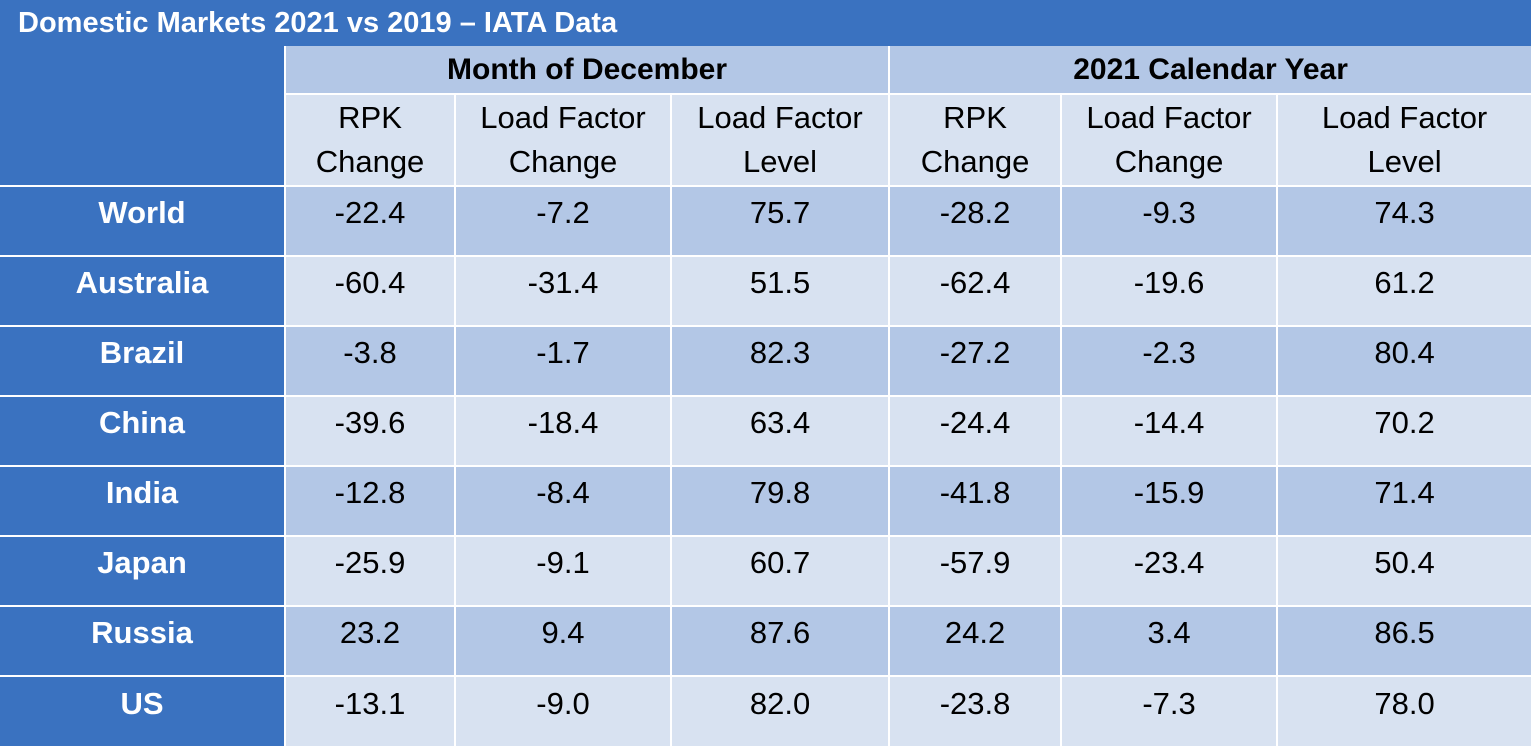 This screenshot has width=1531, height=746. I want to click on table-cell: -60.4, so click(369, 290).